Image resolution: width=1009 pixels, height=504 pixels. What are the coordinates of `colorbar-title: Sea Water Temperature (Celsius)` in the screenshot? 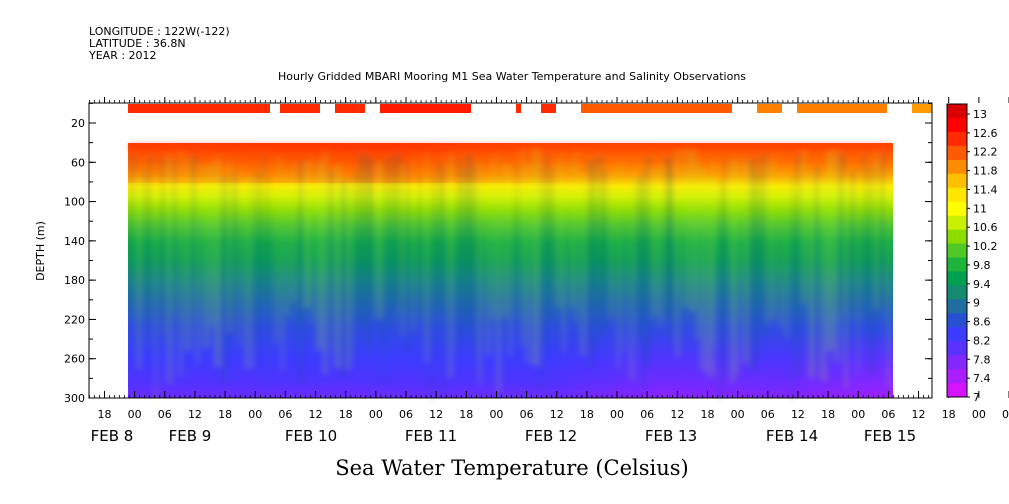 It's located at (512, 468).